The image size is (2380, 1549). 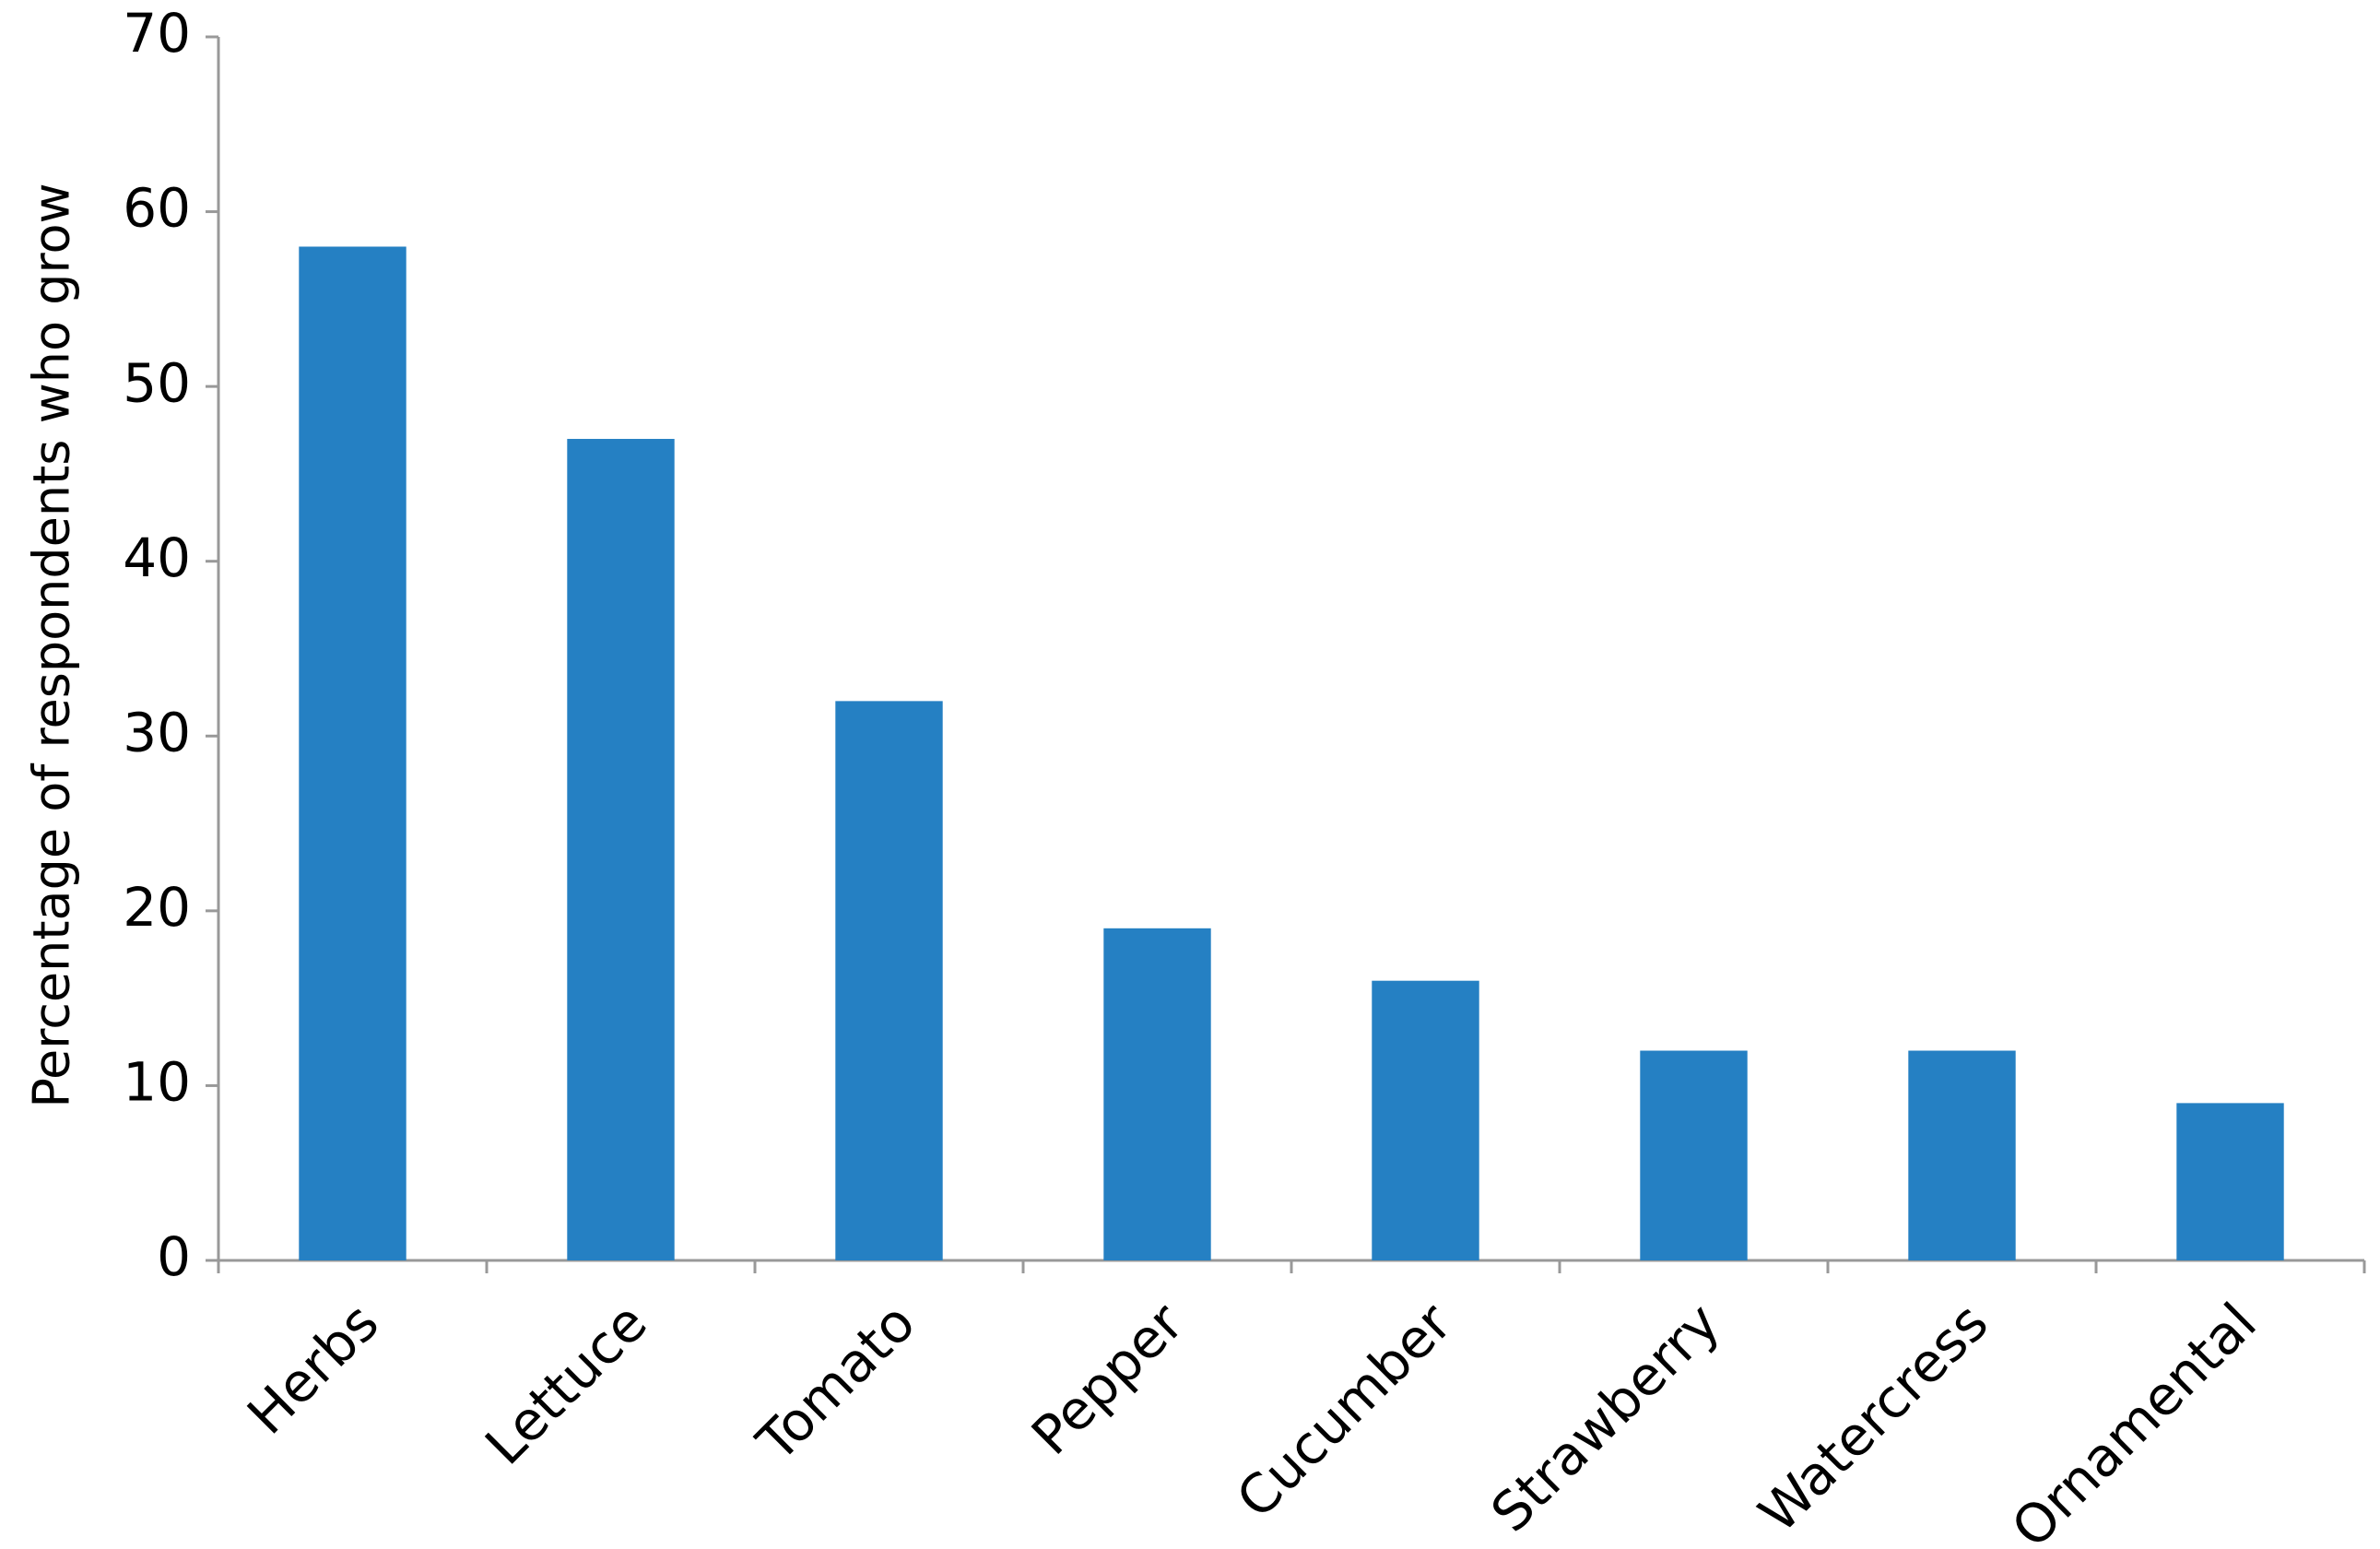 I want to click on x-tick-label: Pepper, so click(x=1107, y=1379).